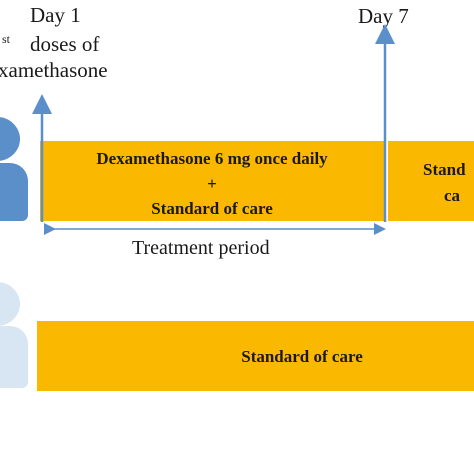 This screenshot has width=474, height=474. What do you see at coordinates (431, 181) in the screenshot?
I see `post-treatment-bar` at bounding box center [431, 181].